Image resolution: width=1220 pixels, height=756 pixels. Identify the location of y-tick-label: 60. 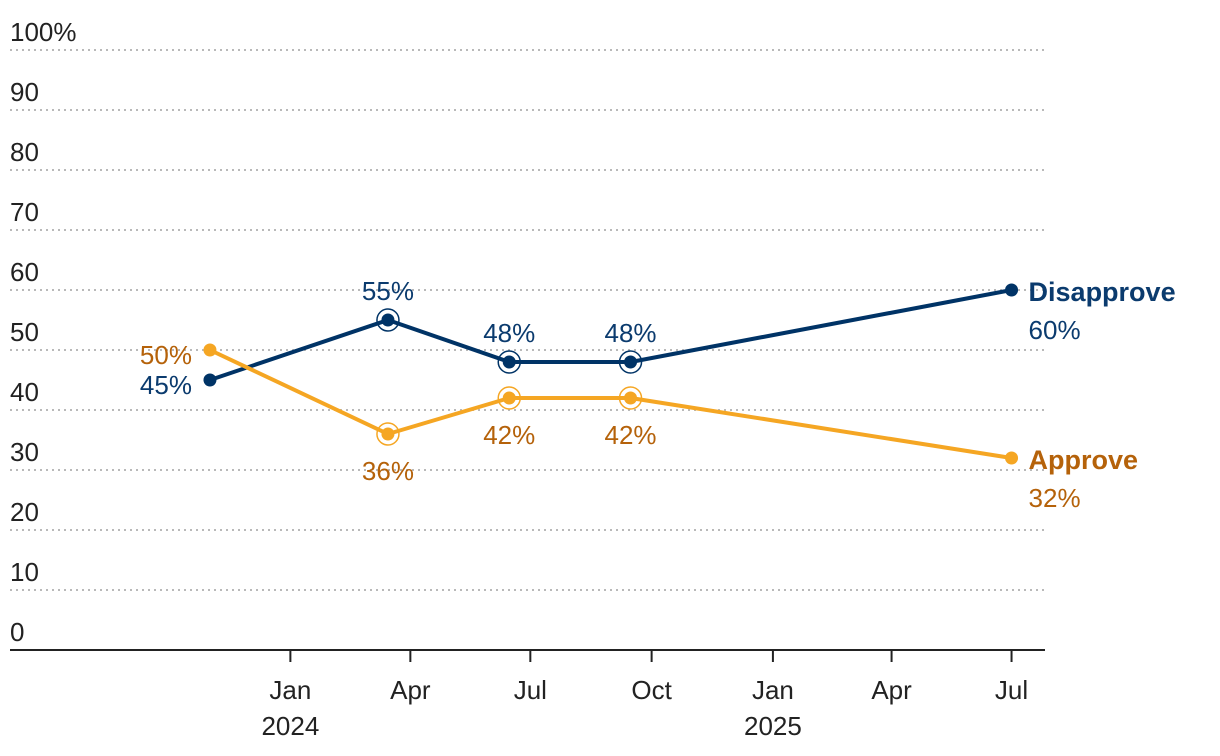
(24, 272).